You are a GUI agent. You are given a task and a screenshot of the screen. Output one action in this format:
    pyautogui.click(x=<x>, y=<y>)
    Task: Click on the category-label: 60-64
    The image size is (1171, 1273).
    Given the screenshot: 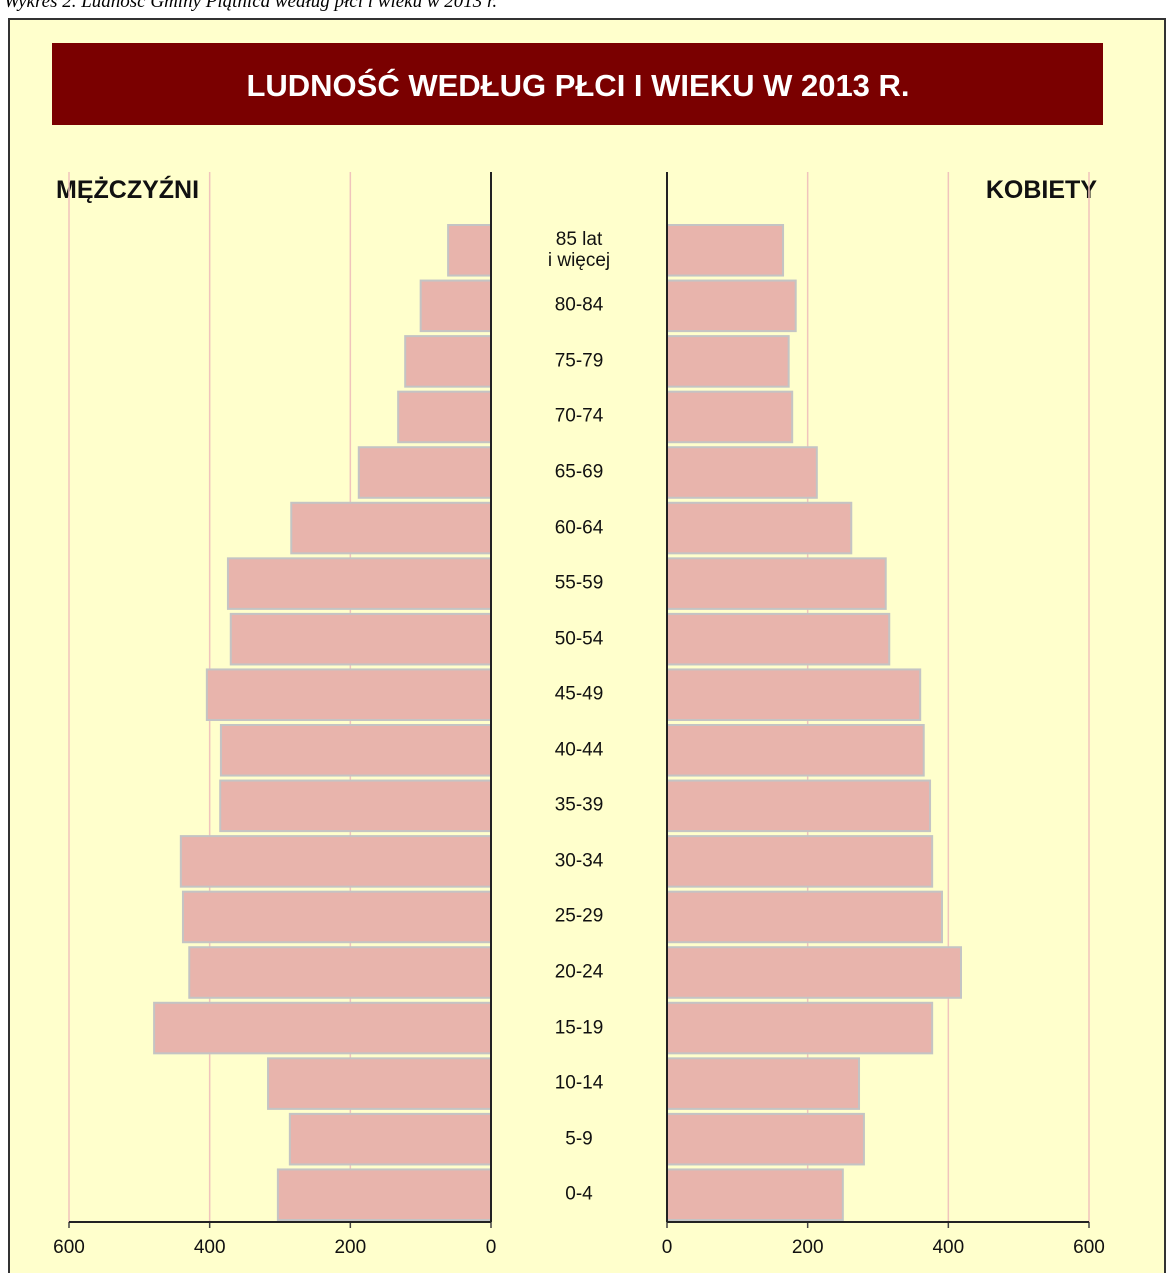 What is the action you would take?
    pyautogui.click(x=579, y=528)
    